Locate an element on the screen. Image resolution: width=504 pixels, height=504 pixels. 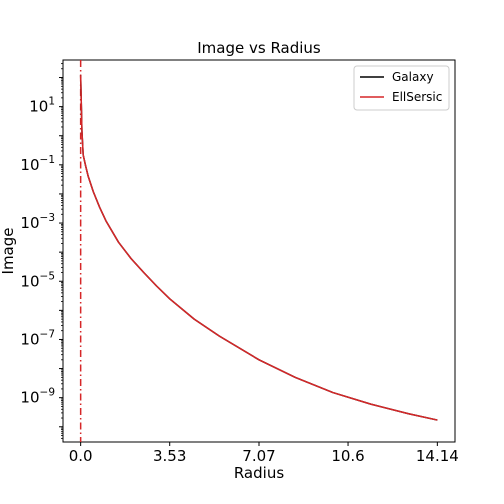
y-tick-label: 10¹ is located at coordinates (42, 106).